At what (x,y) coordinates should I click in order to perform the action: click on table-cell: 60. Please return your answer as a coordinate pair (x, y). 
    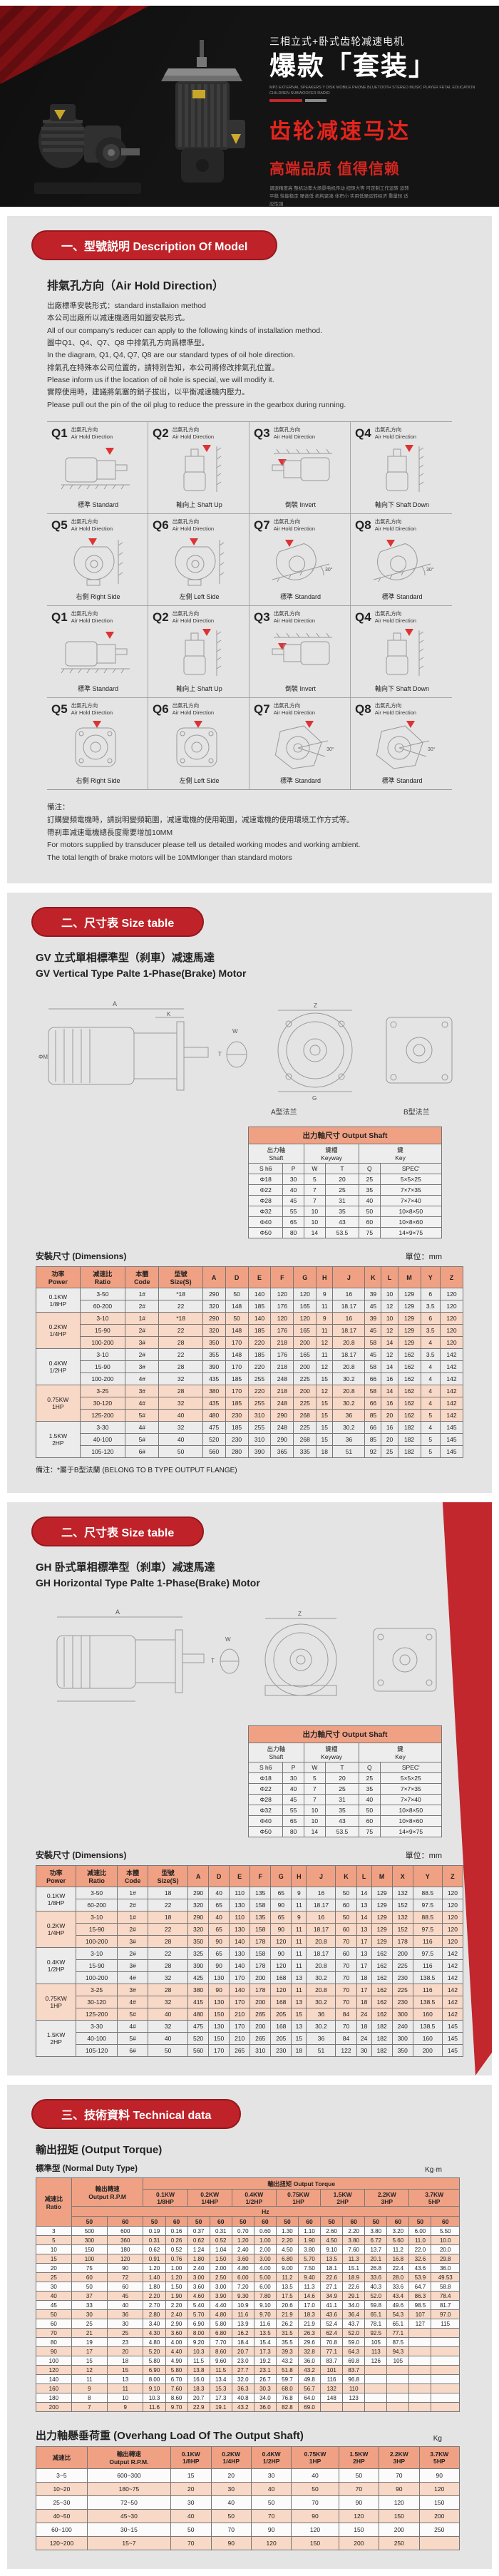
    Looking at the image, I should click on (370, 1222).